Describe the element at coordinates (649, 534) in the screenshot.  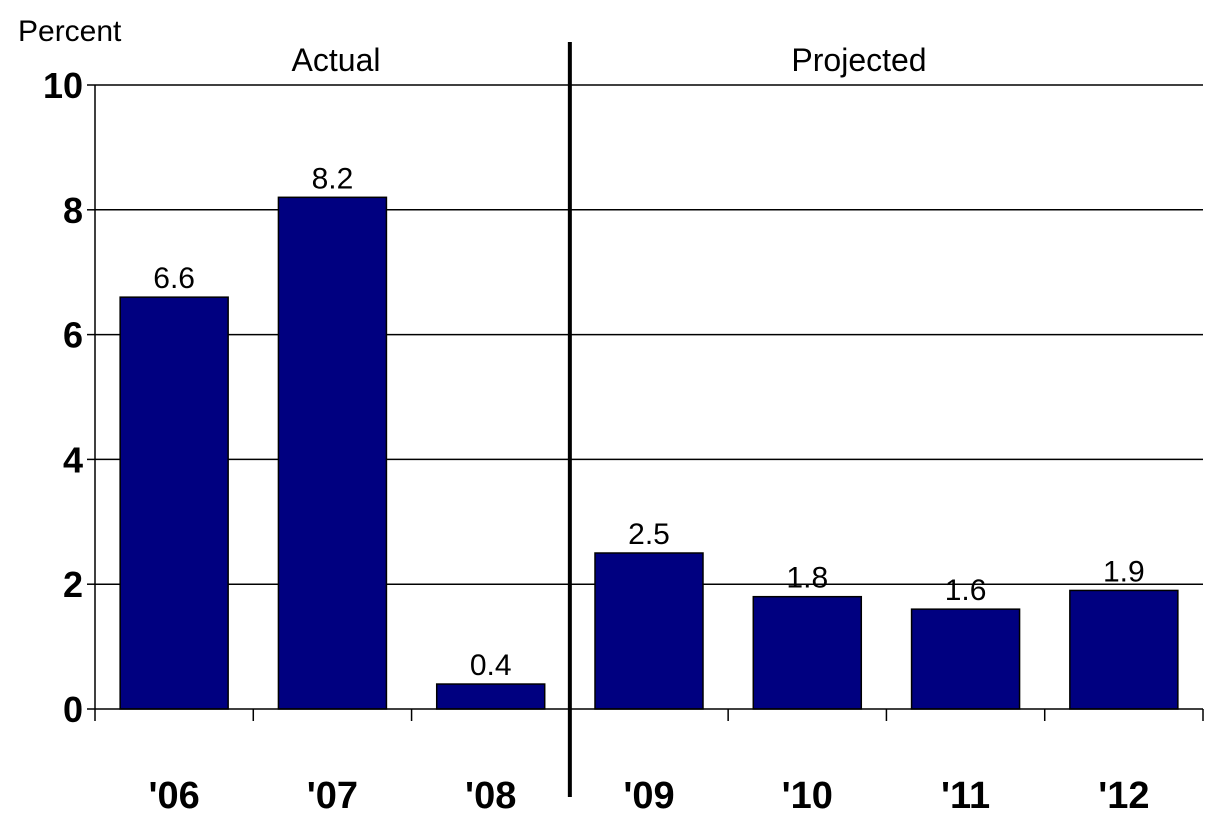
I see `data-label: 2.5` at that location.